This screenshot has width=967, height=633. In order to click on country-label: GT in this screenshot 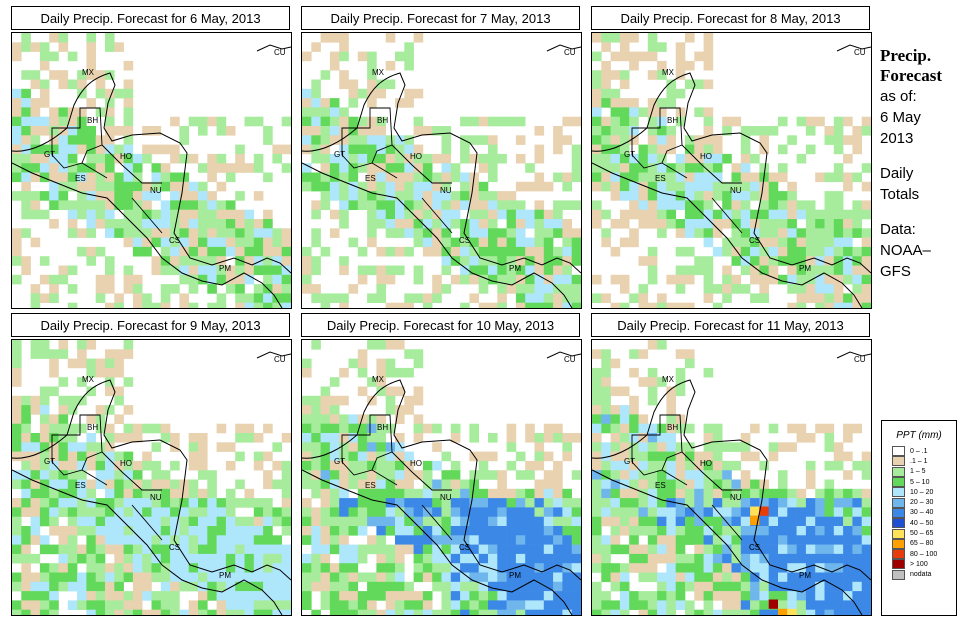, I will do `click(339, 154)`.